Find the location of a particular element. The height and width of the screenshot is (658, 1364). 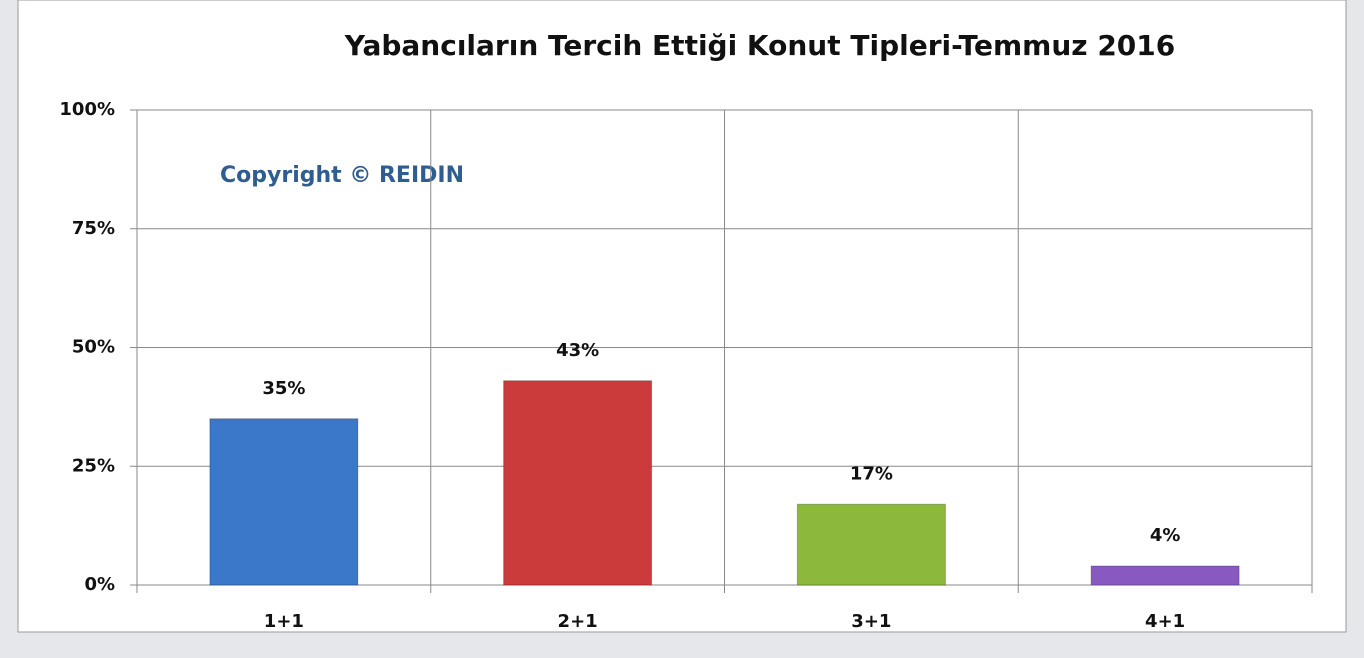

x-tick-label: 1+1 is located at coordinates (284, 621).